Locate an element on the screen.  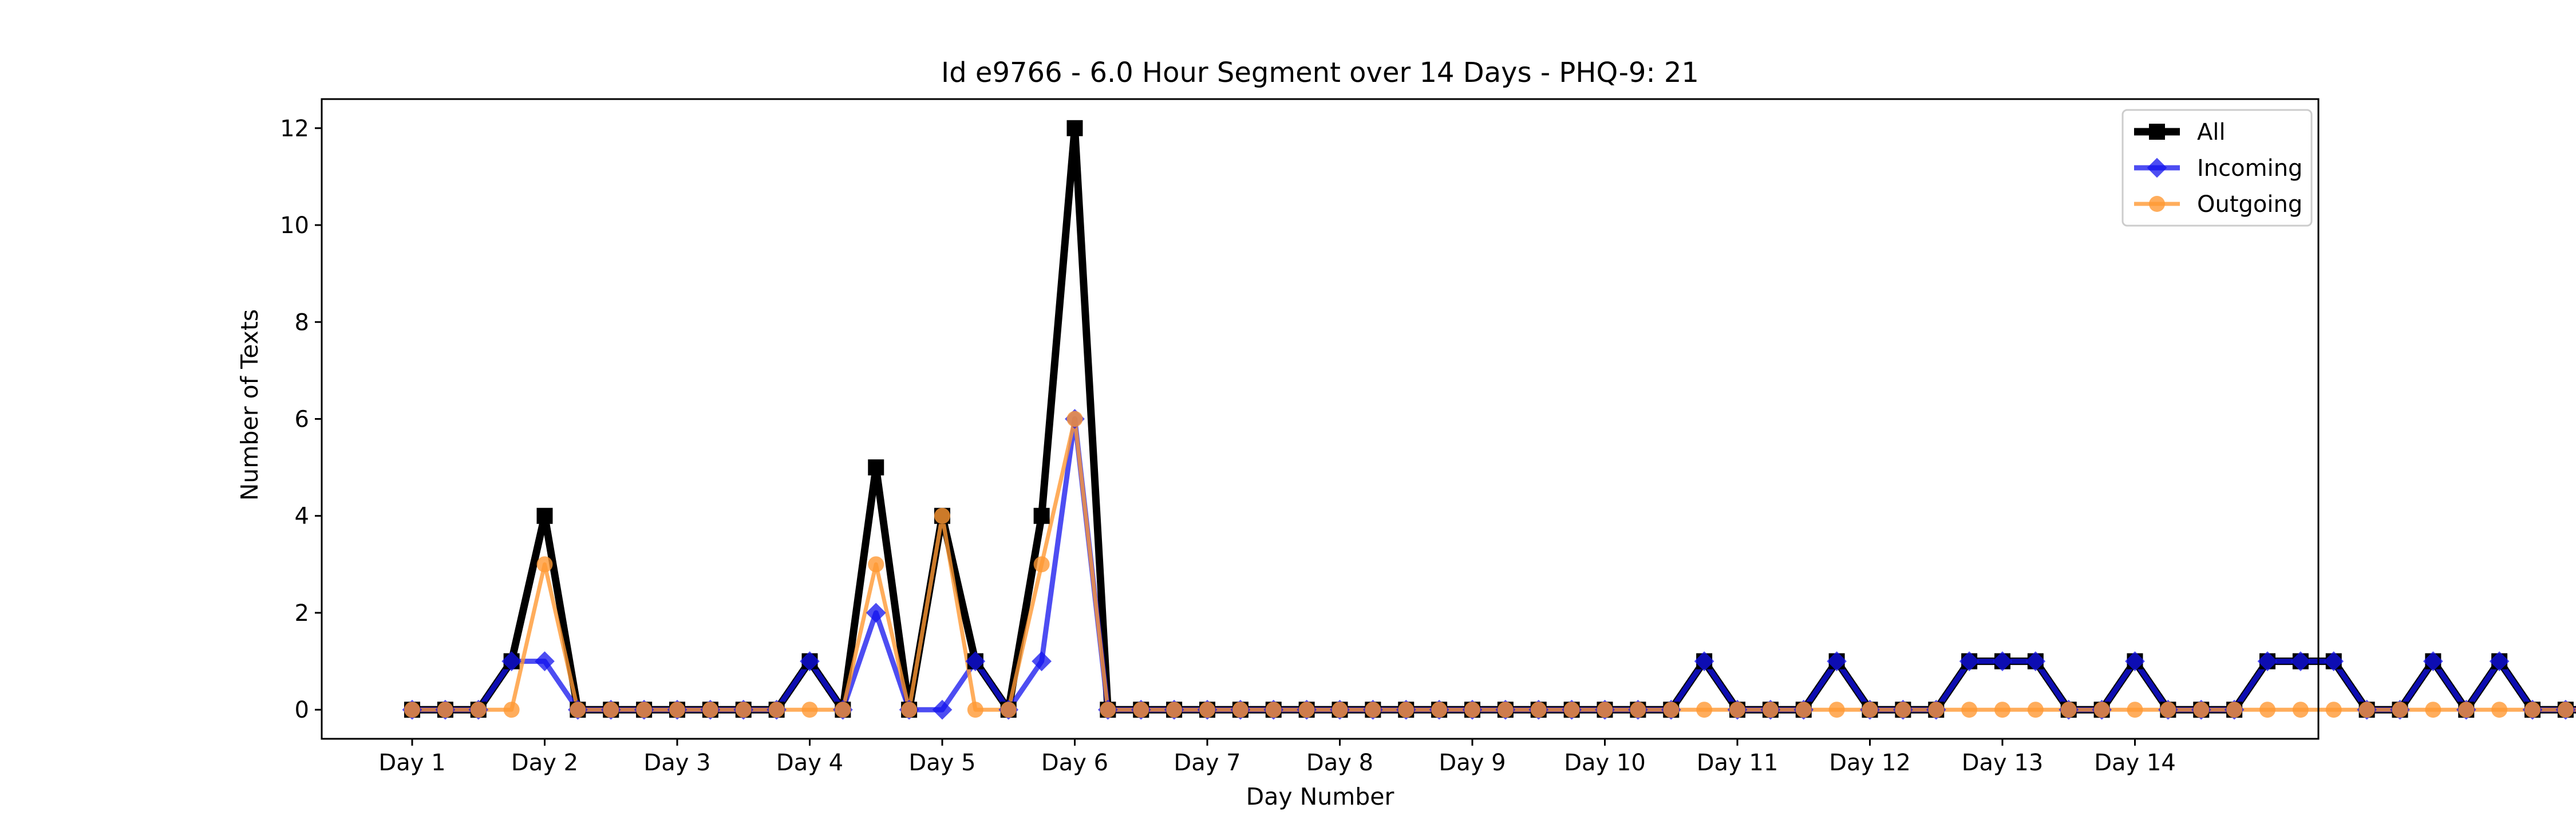
x-tick-label: Day 1 is located at coordinates (411, 763).